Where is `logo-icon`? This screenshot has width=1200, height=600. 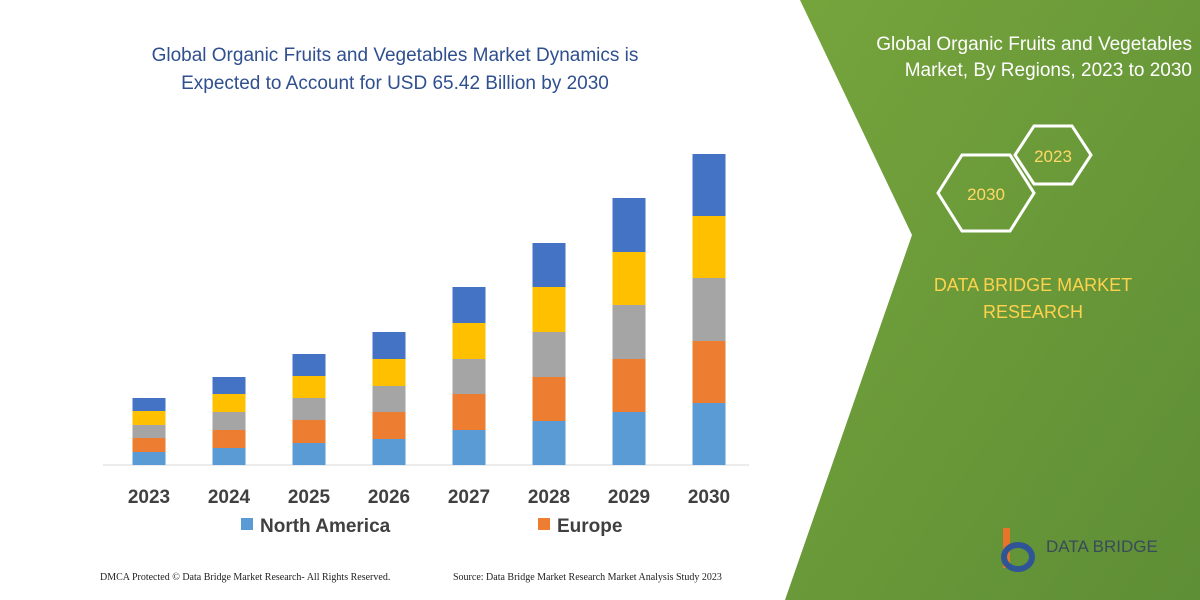 logo-icon is located at coordinates (1018, 557).